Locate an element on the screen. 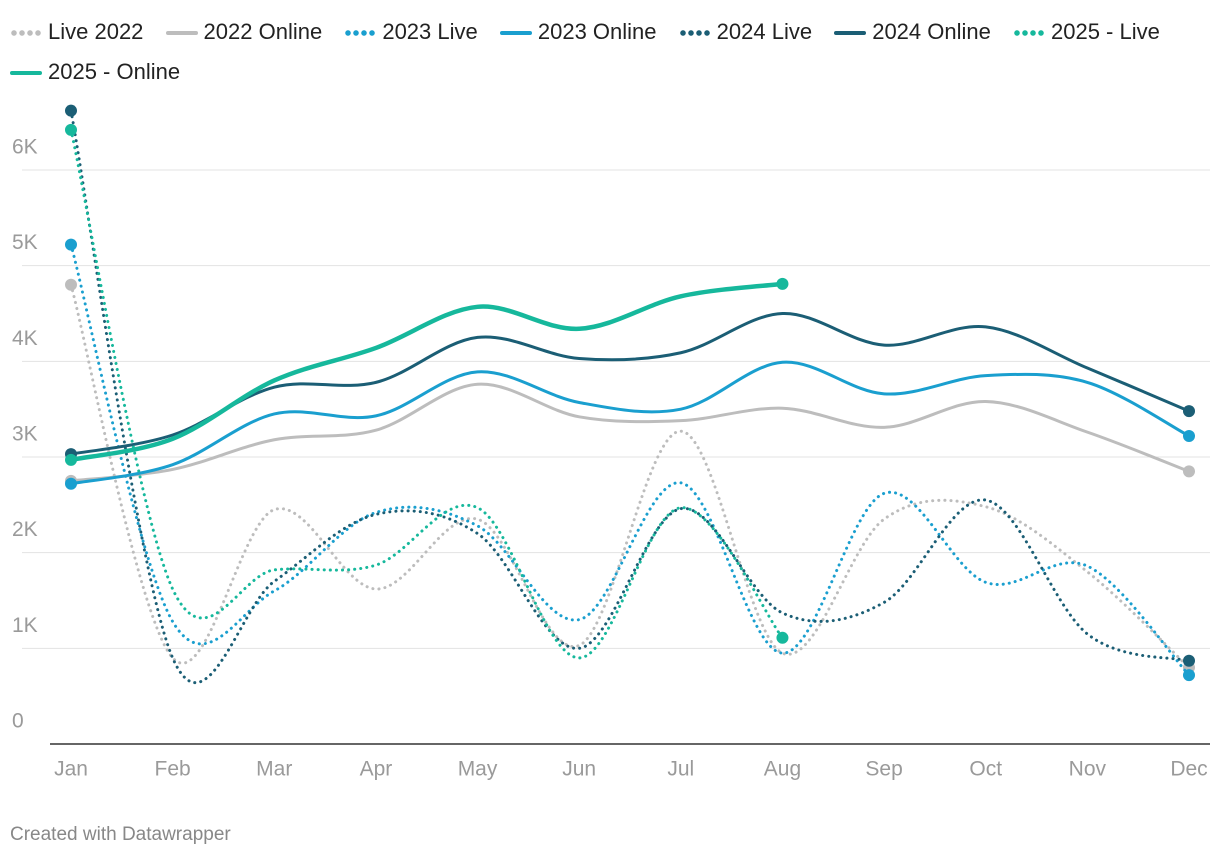 This screenshot has height=860, width=1220. legend-item: 2025 - Online is located at coordinates (95, 71).